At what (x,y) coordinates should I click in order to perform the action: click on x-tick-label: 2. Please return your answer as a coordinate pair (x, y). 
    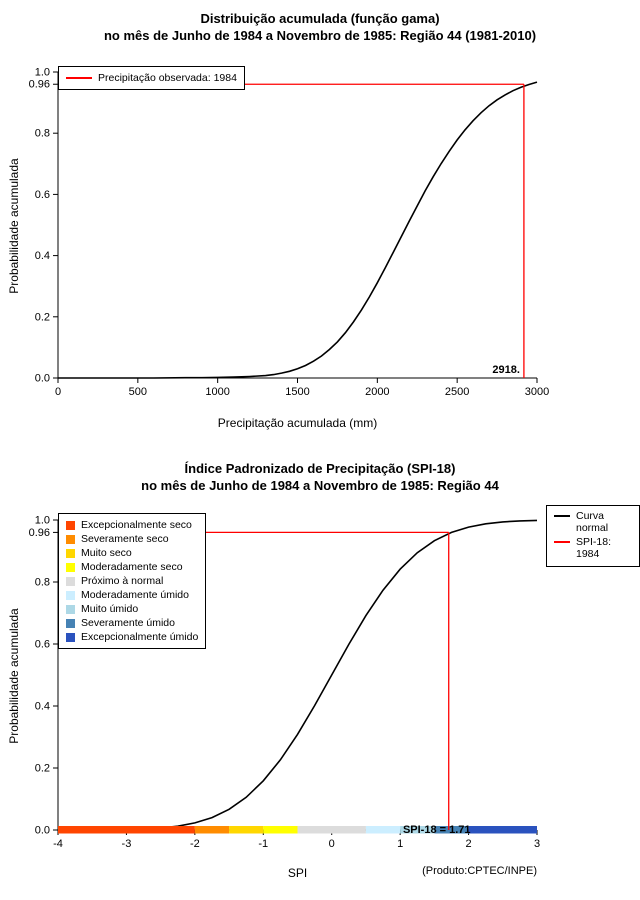
    Looking at the image, I should click on (469, 844).